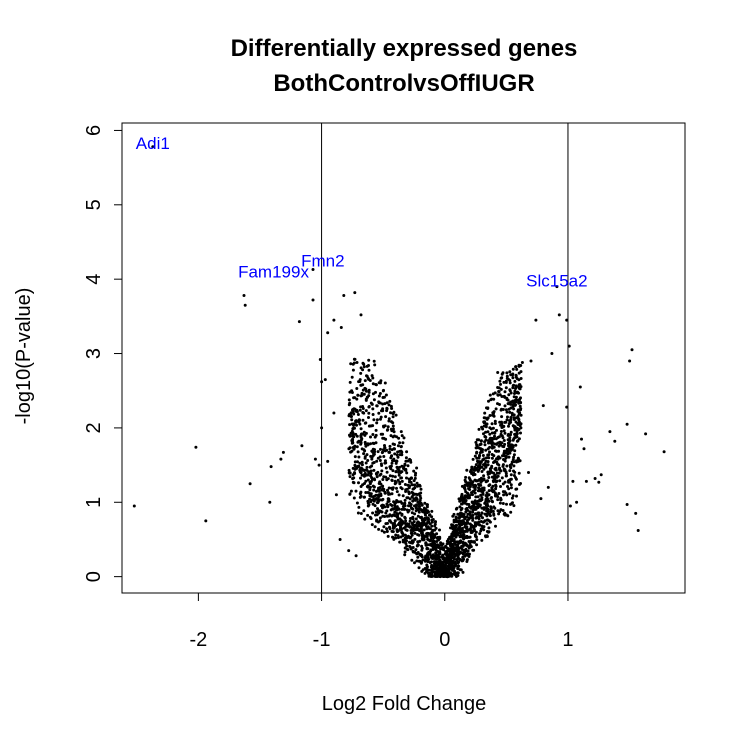 The height and width of the screenshot is (750, 750). Describe the element at coordinates (94, 353) in the screenshot. I see `y-tick-label: 3` at that location.